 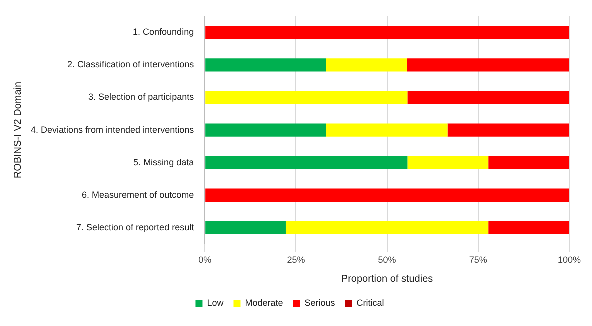 What do you see at coordinates (141, 97) in the screenshot?
I see `y-tick-label: 3. Selection of participants` at bounding box center [141, 97].